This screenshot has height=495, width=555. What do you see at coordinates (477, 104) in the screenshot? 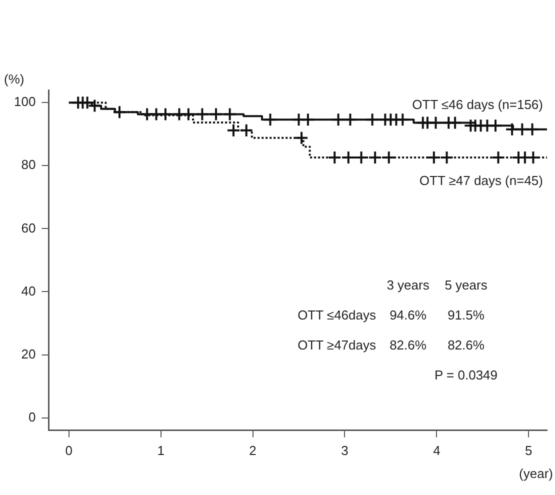
I see `series-label: OTT ≤46 days (n=156)` at bounding box center [477, 104].